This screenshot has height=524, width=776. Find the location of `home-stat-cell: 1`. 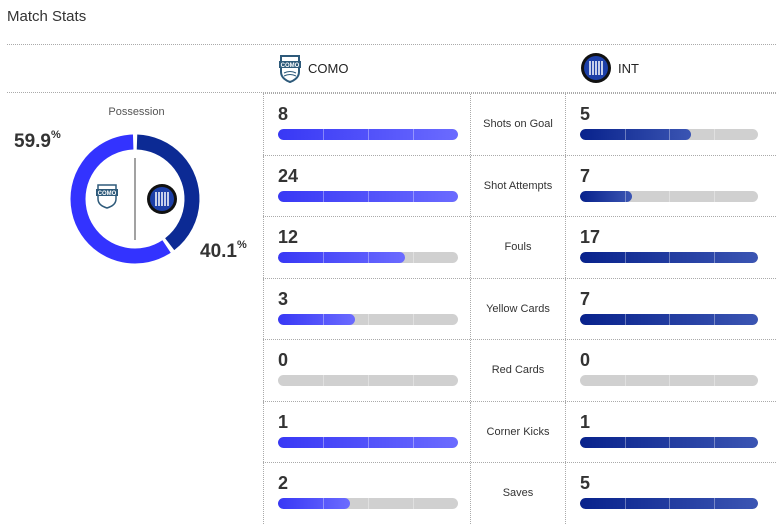

home-stat-cell: 1 is located at coordinates (366, 431).